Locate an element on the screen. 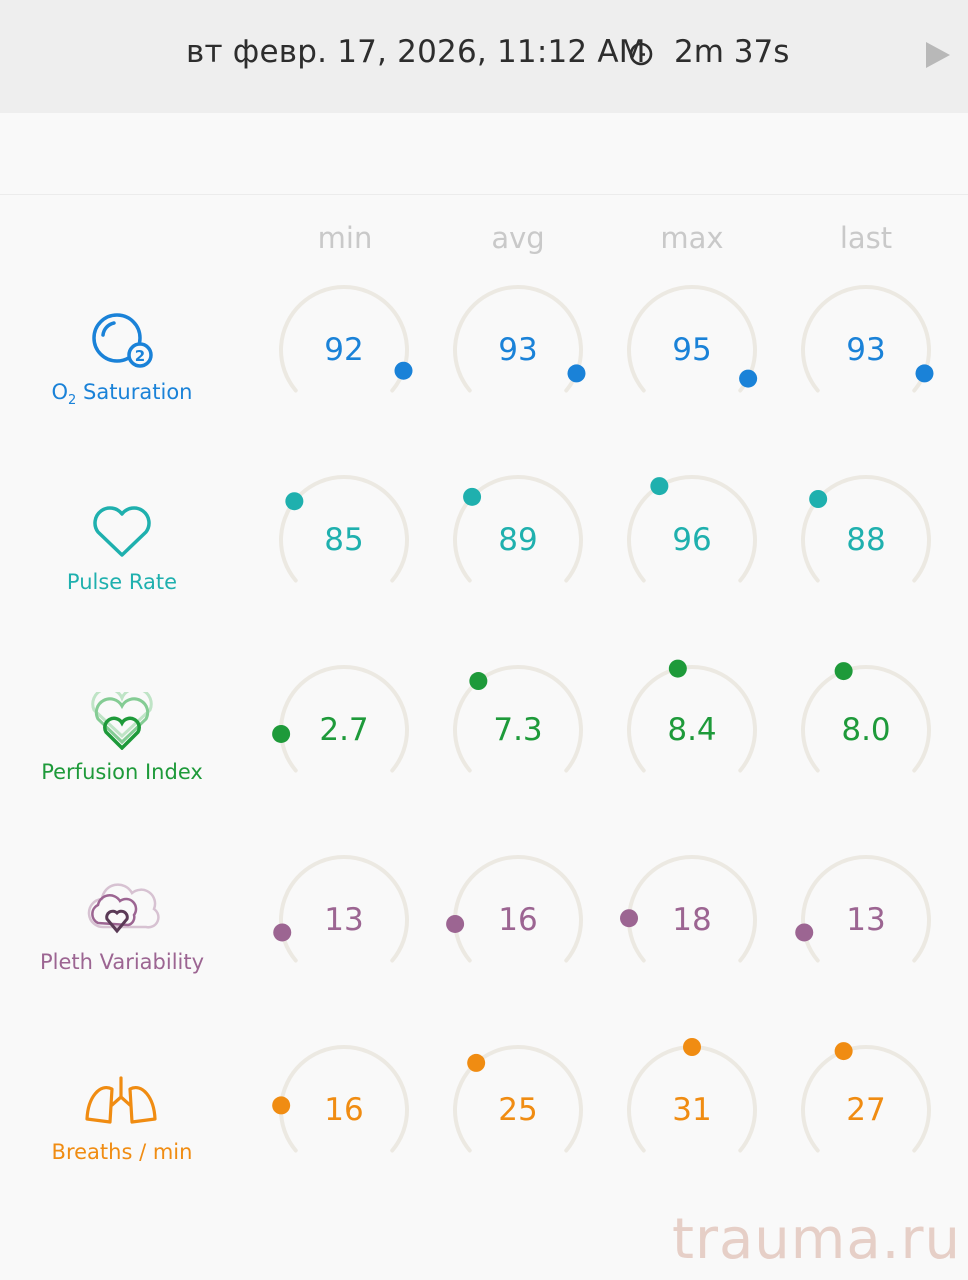 The width and height of the screenshot is (968, 1280). gauge-pulse-min: 85 is located at coordinates (349, 545).